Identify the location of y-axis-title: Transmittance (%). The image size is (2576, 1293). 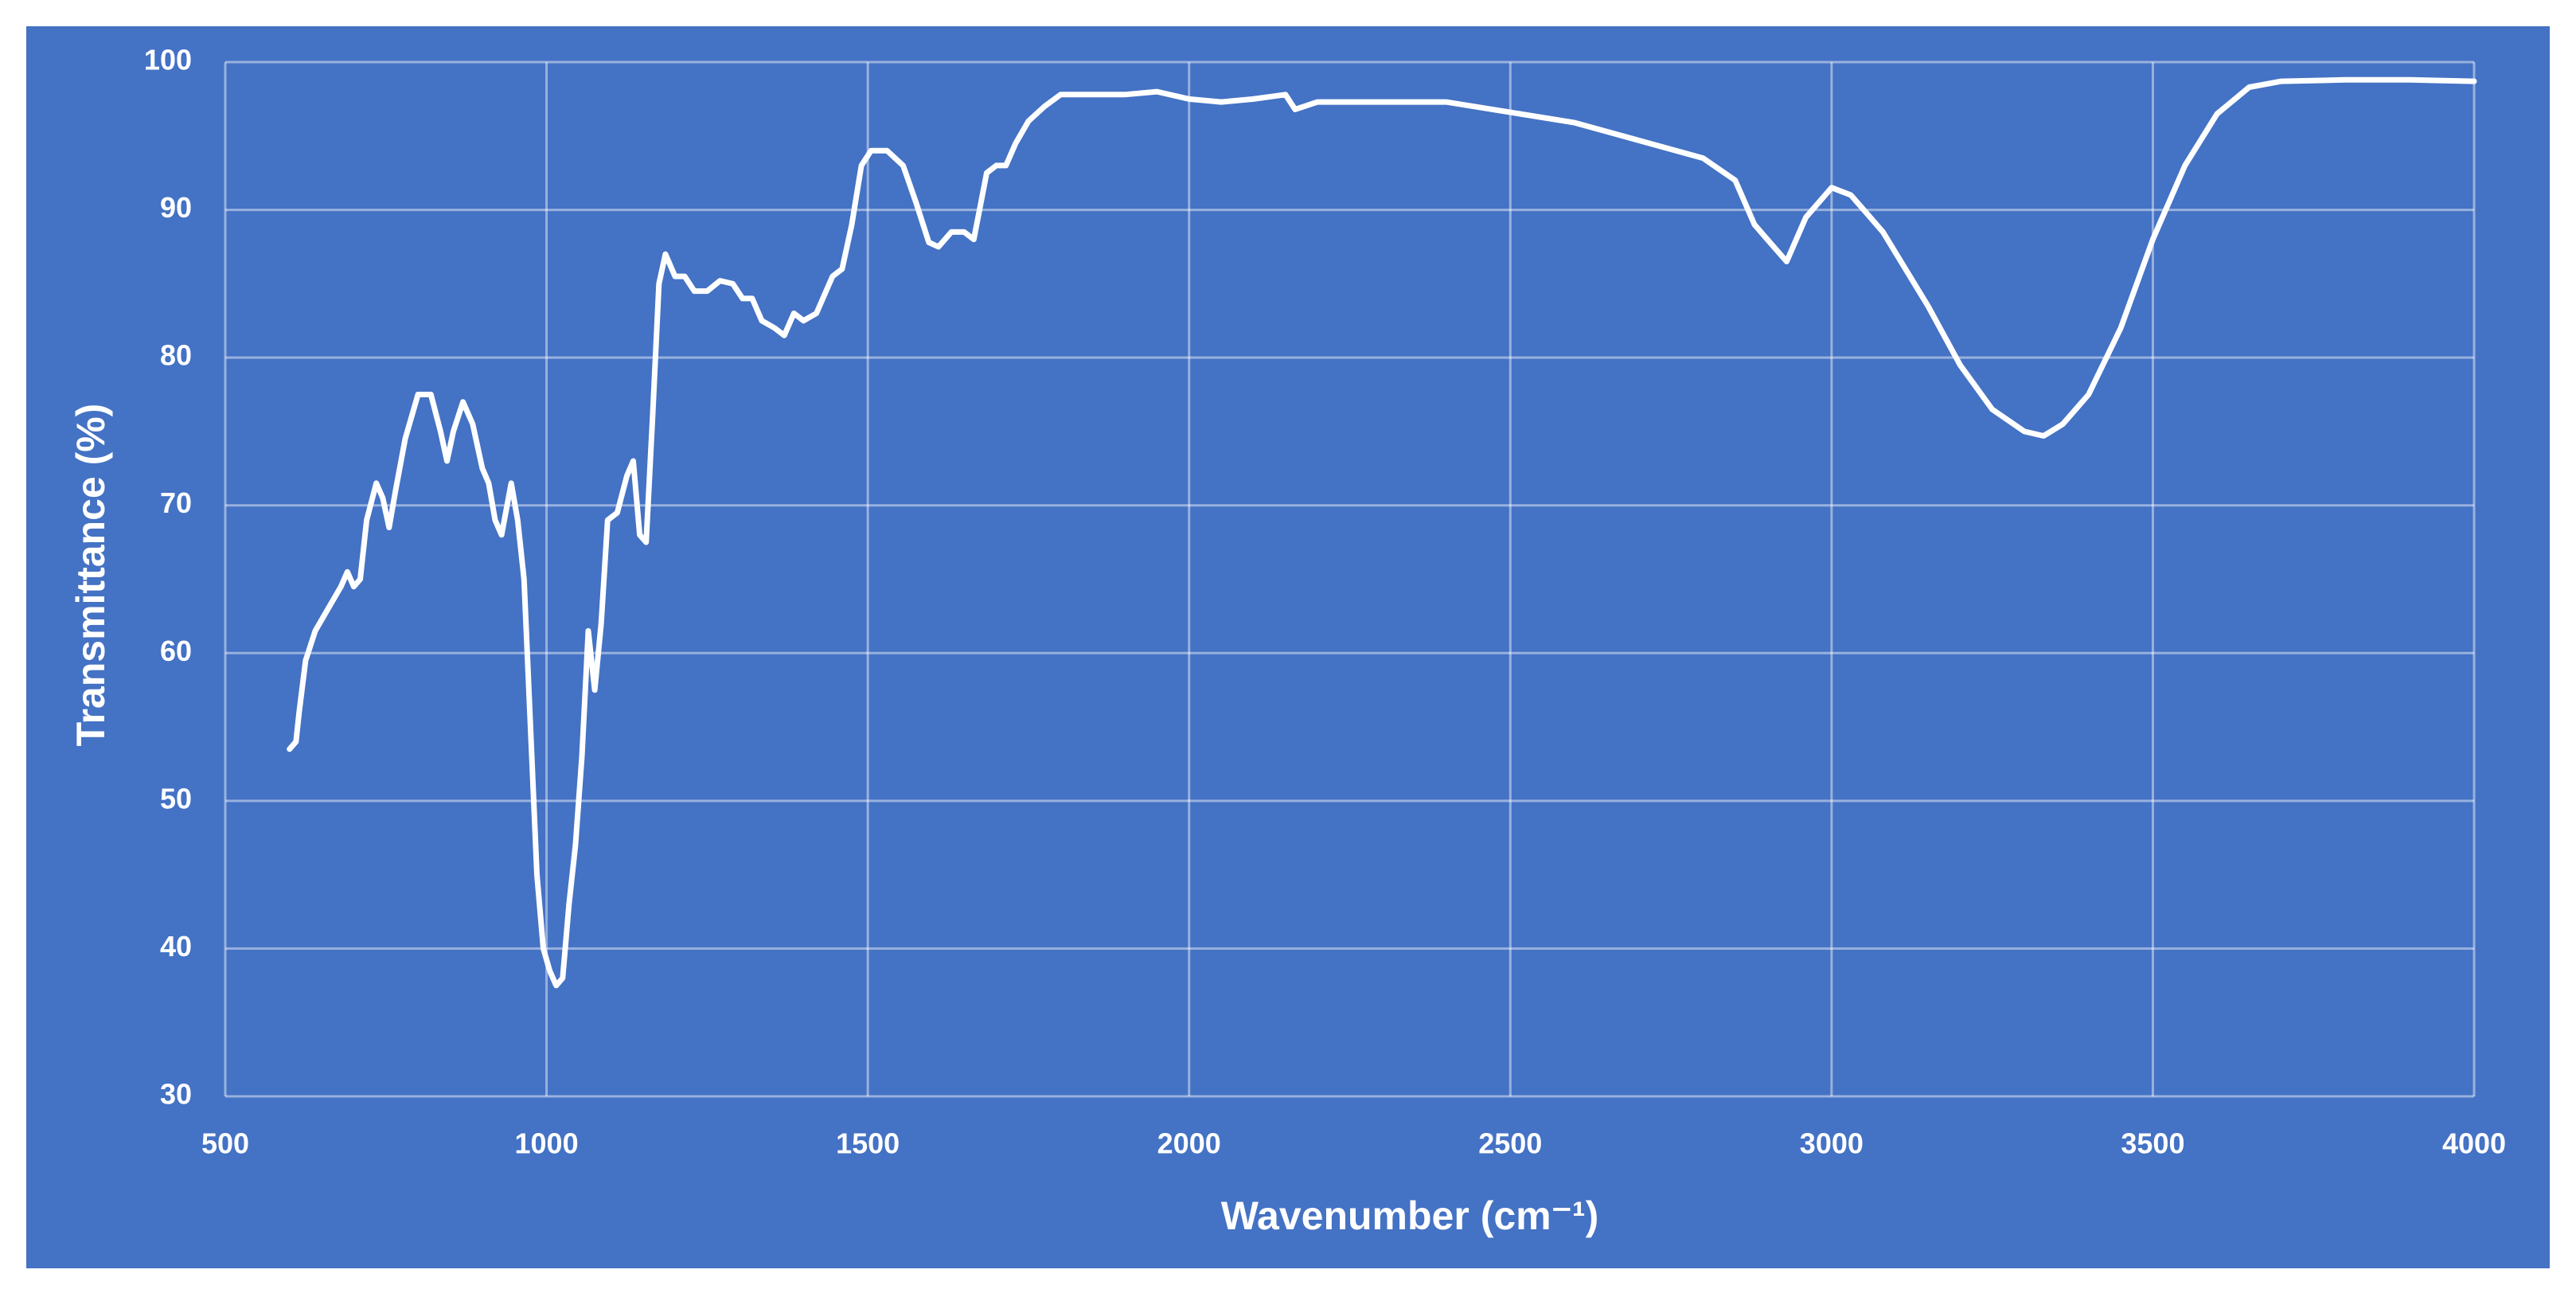
(90, 575).